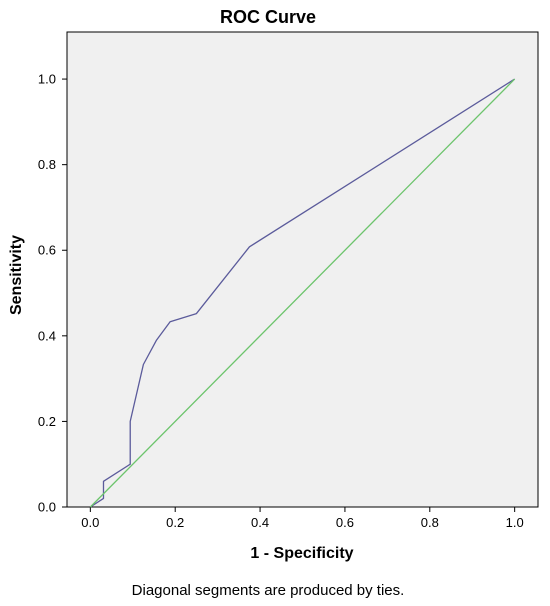 This screenshot has height=606, width=550. Describe the element at coordinates (301, 553) in the screenshot. I see `x-axis-label: 1 - Specificity` at that location.